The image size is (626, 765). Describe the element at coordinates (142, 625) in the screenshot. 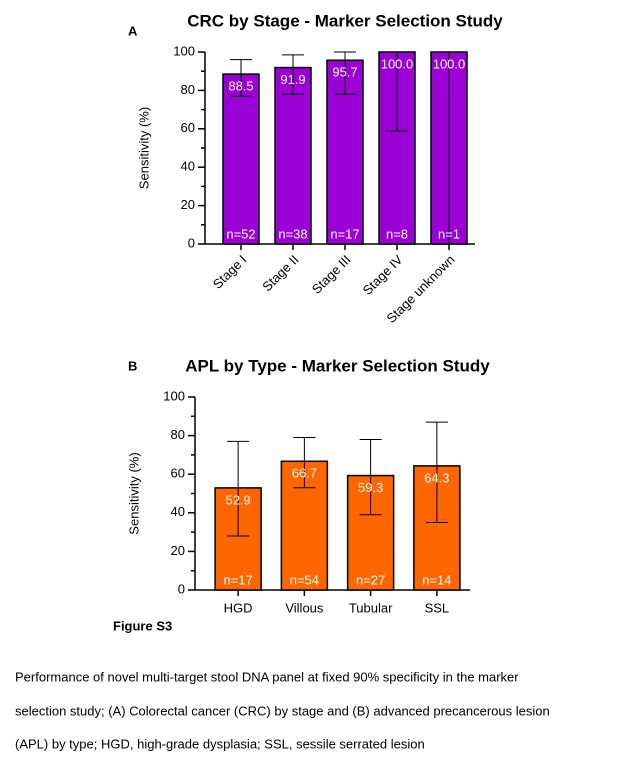

I see `figure-label: Figure S3` at that location.